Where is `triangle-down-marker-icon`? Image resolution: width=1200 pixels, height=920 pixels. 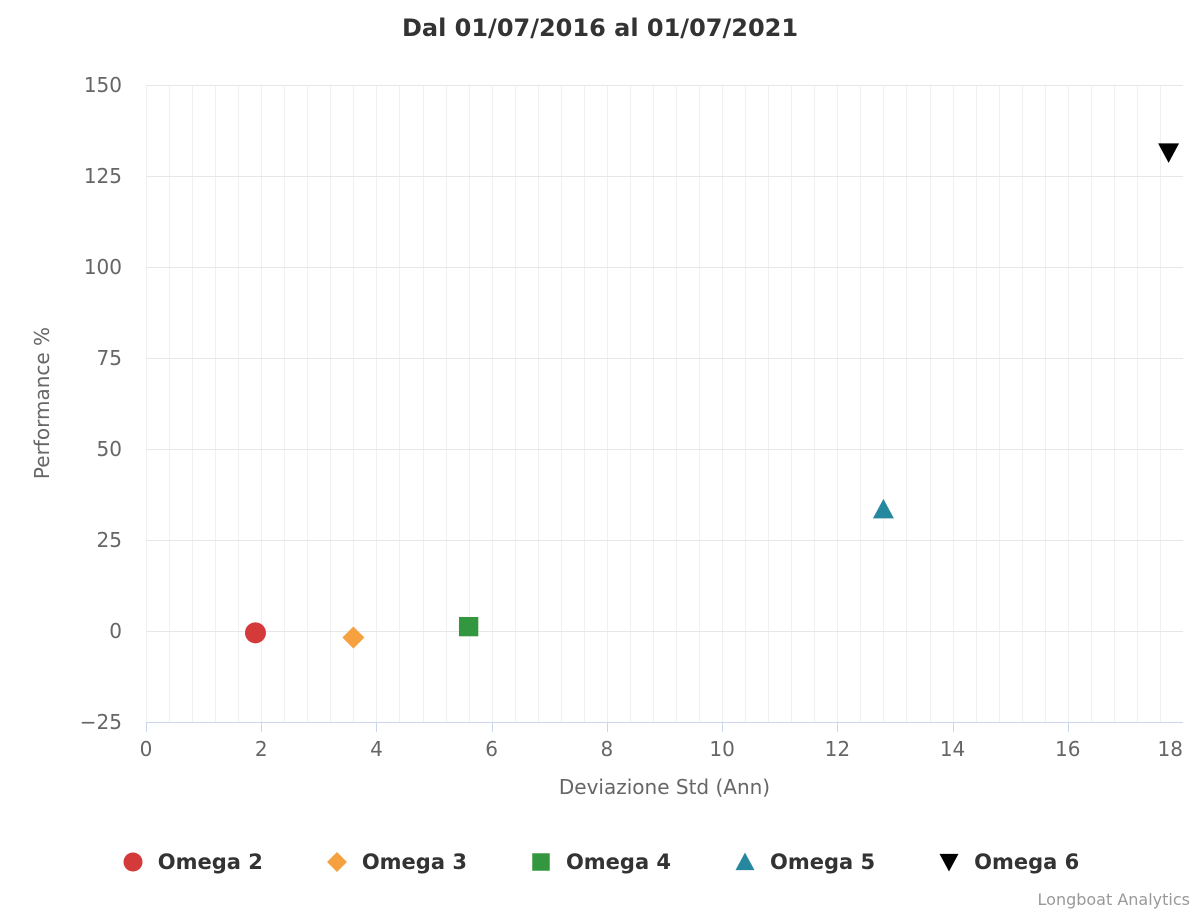
triangle-down-marker-icon is located at coordinates (949, 862).